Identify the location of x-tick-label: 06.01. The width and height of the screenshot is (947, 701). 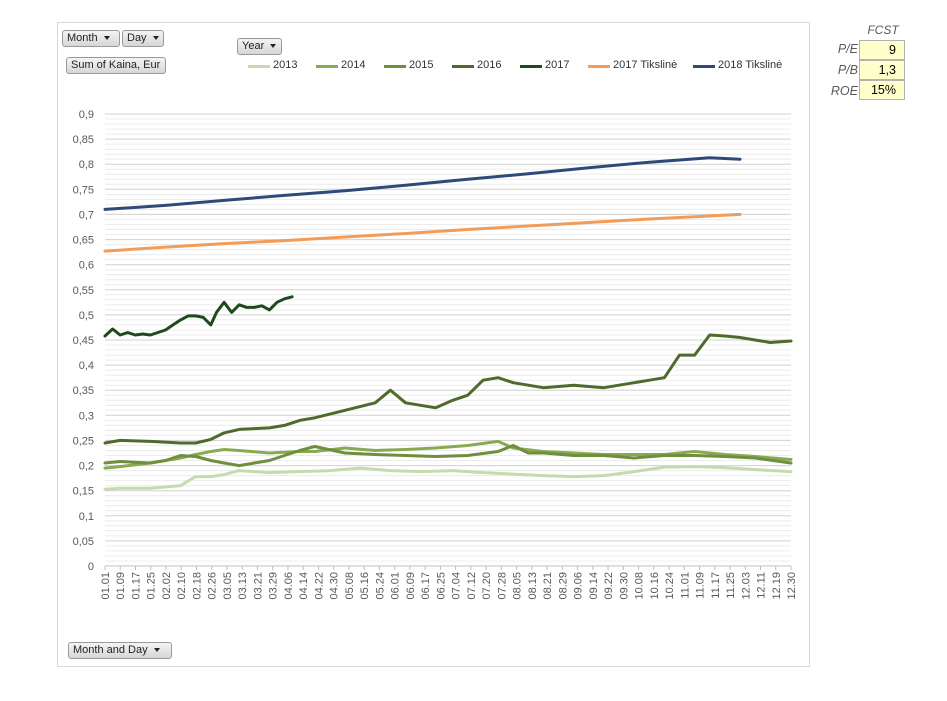
(396, 586).